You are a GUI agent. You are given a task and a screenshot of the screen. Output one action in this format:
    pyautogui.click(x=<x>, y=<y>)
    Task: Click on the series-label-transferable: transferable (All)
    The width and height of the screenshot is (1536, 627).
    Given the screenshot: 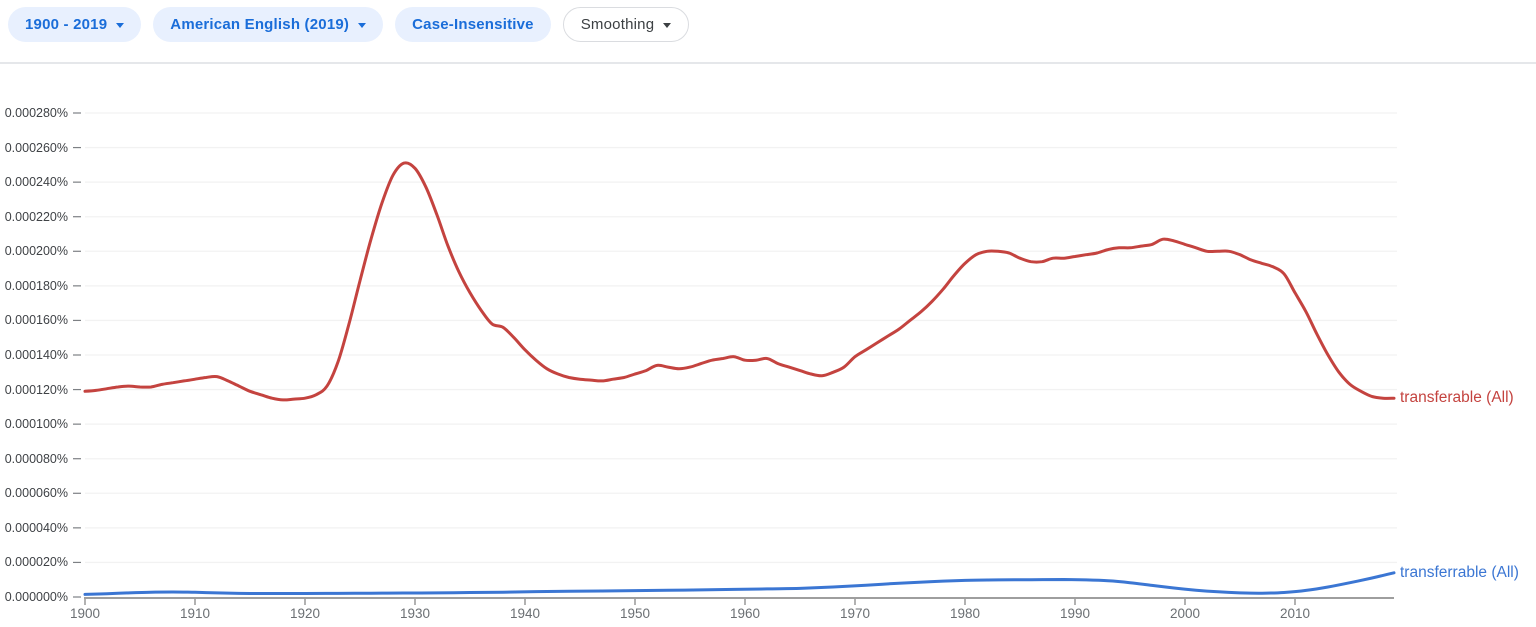 What is the action you would take?
    pyautogui.click(x=1457, y=398)
    